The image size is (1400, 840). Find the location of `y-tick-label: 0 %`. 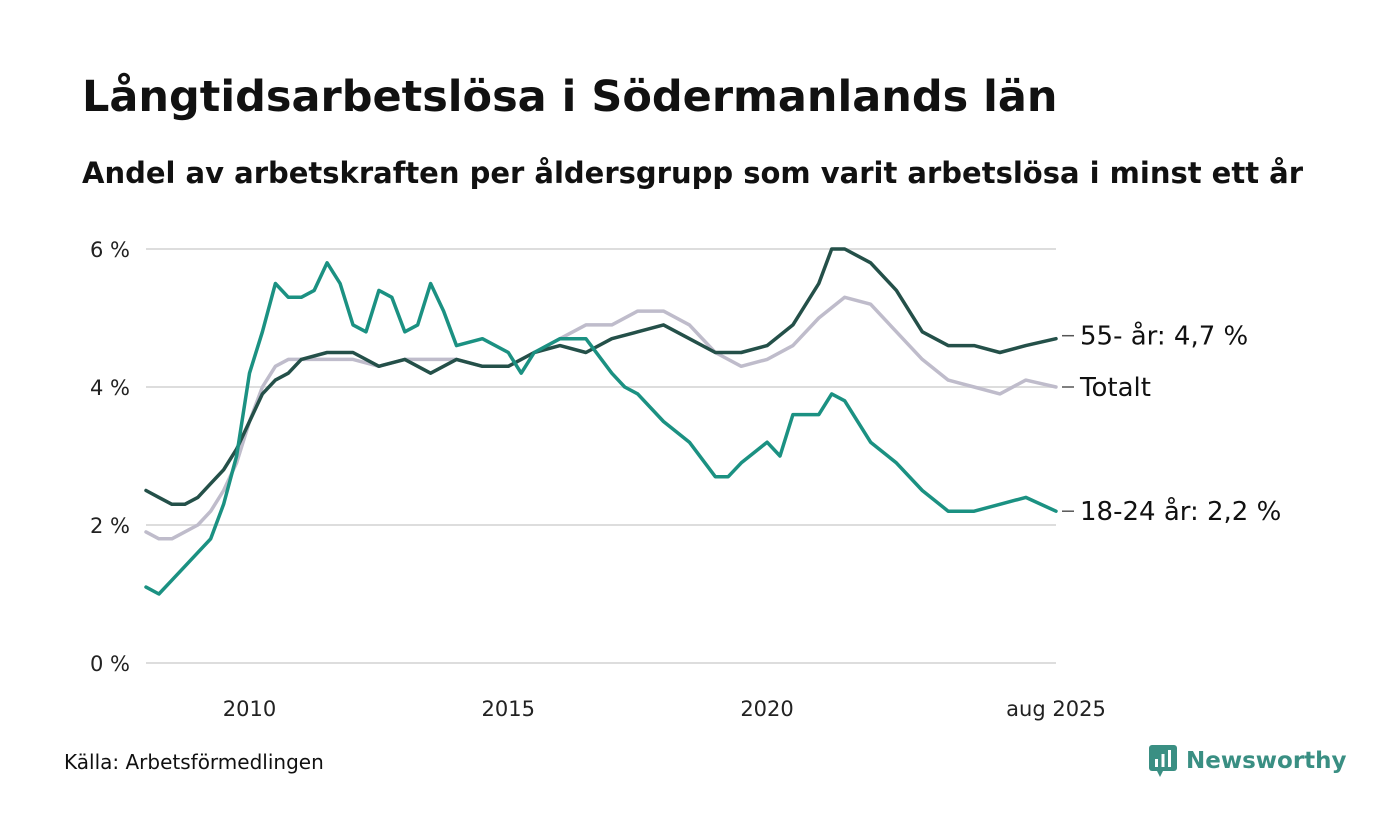

y-tick-label: 0 % is located at coordinates (110, 664).